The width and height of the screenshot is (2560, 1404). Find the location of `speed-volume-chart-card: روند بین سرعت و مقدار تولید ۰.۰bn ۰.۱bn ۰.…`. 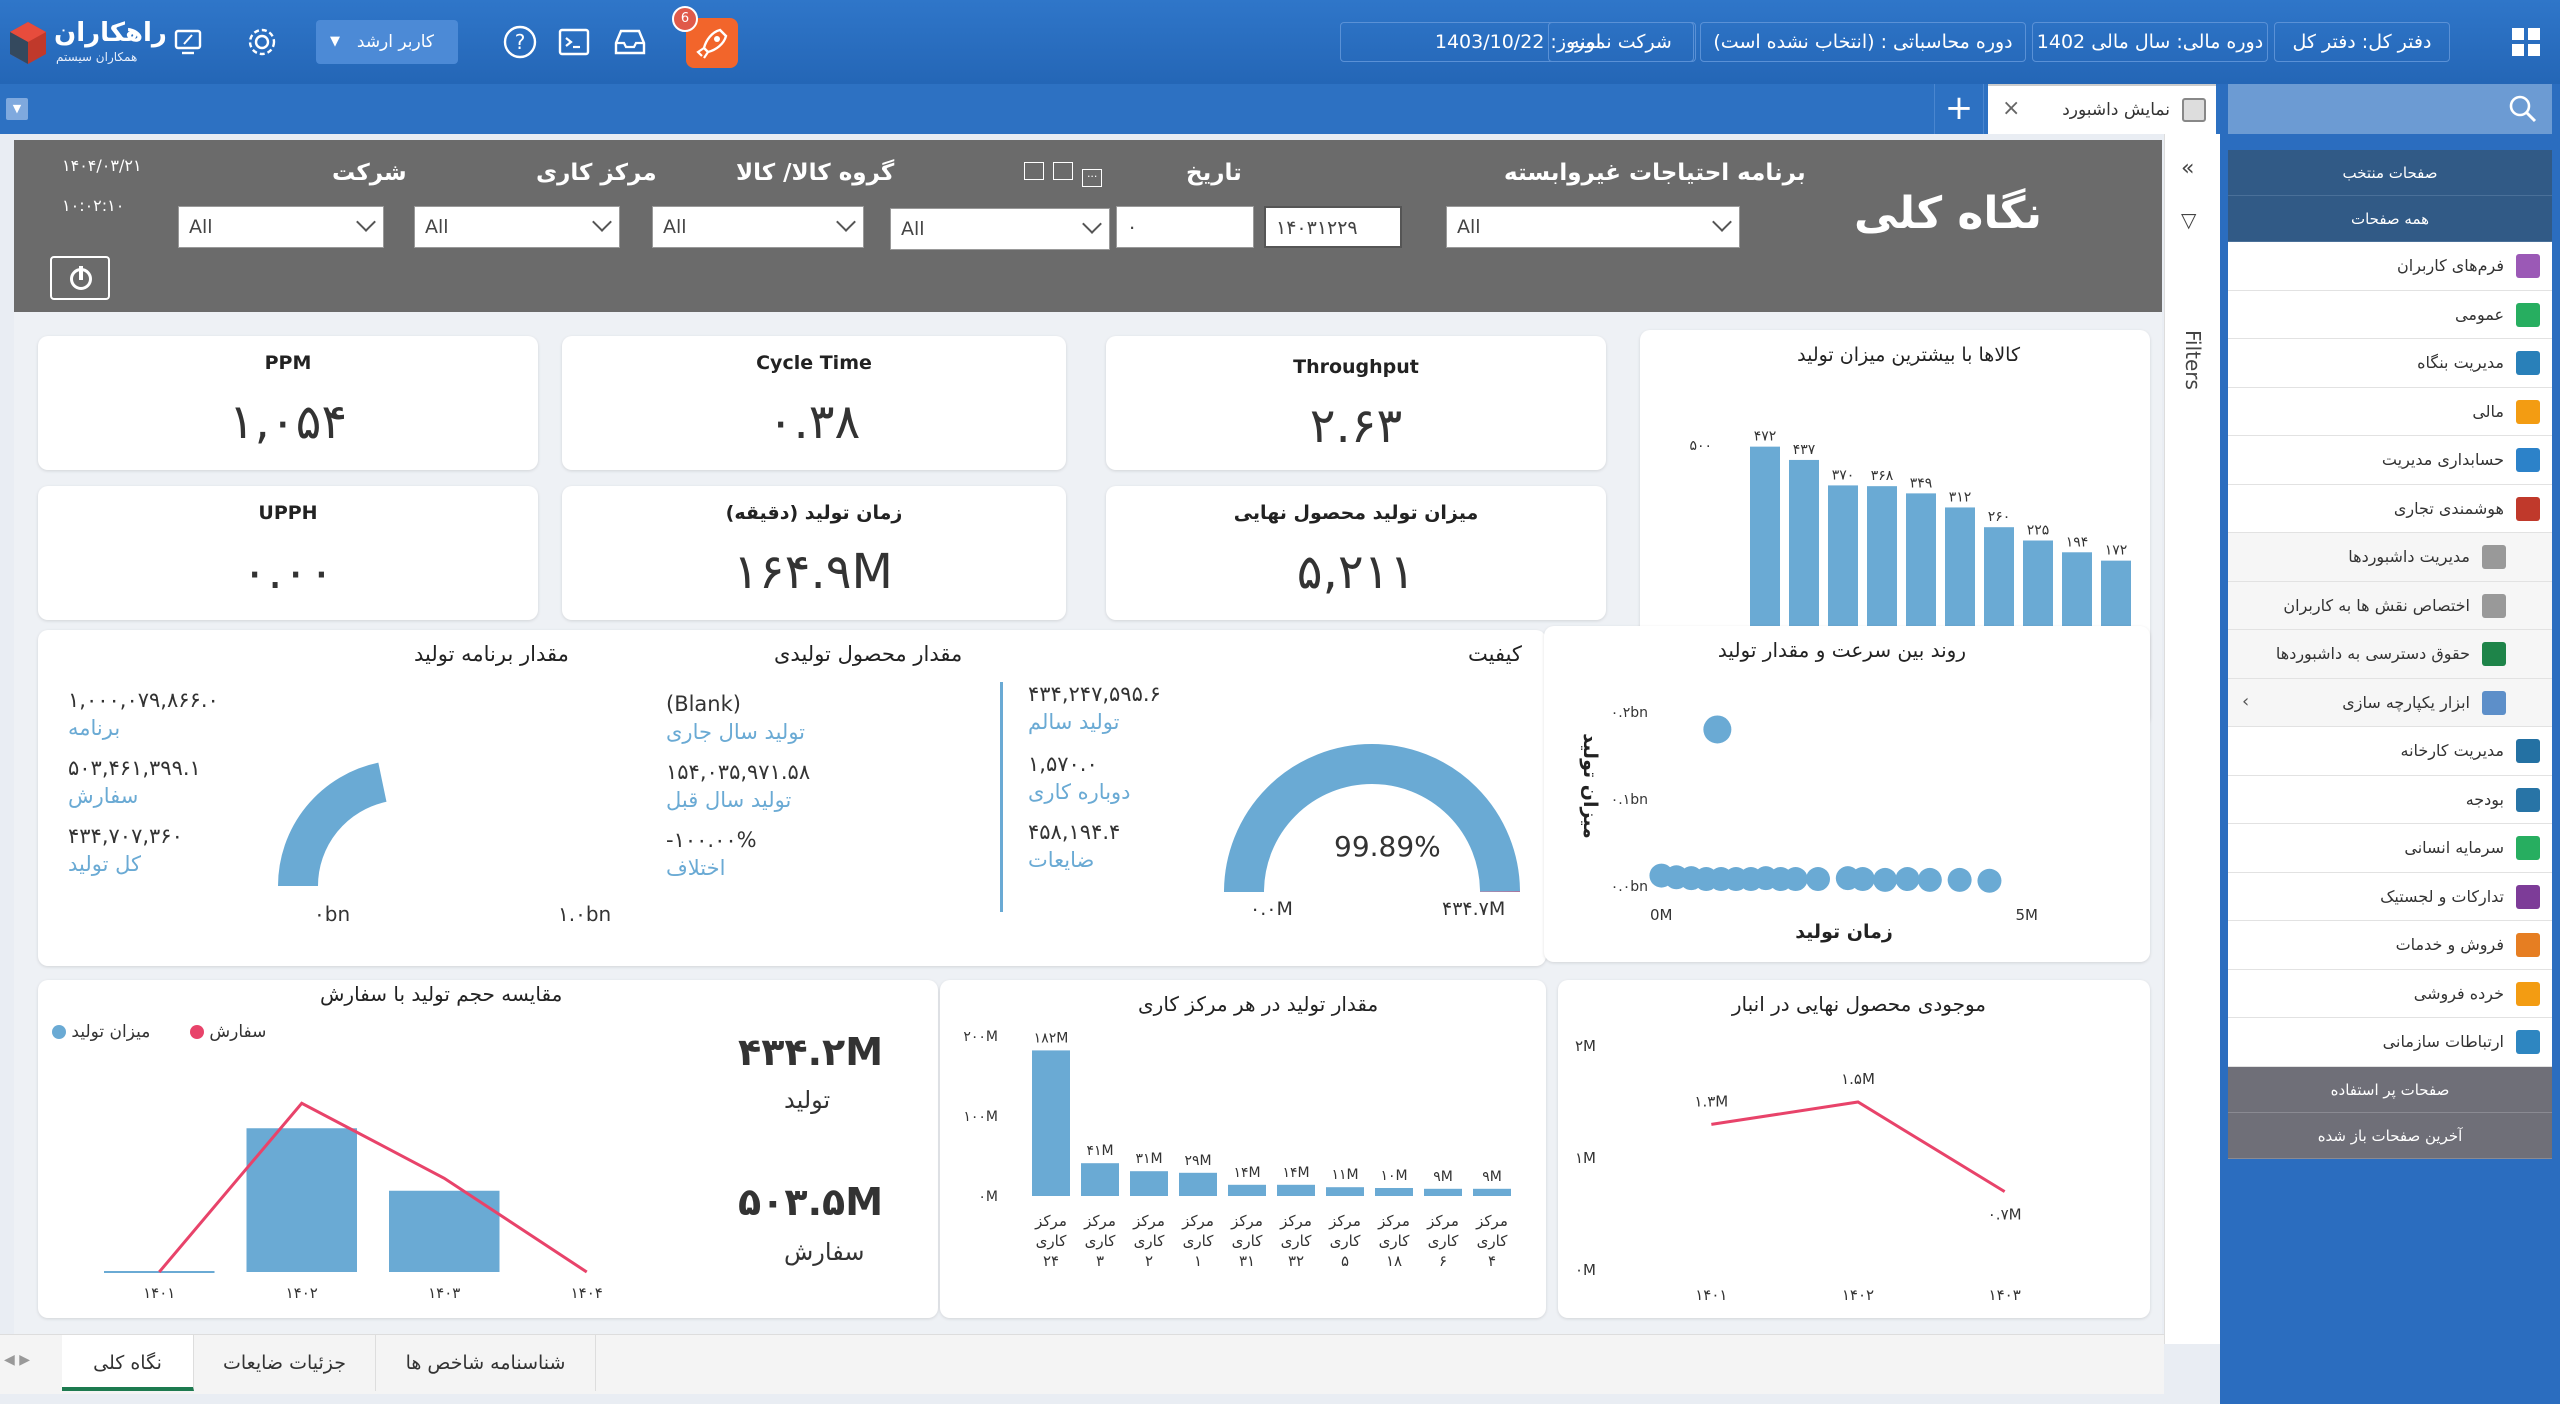

speed-volume-chart-card: روند بین سرعت و مقدار تولید ۰.۰bn ۰.۱bn ۰.… is located at coordinates (1847, 794).